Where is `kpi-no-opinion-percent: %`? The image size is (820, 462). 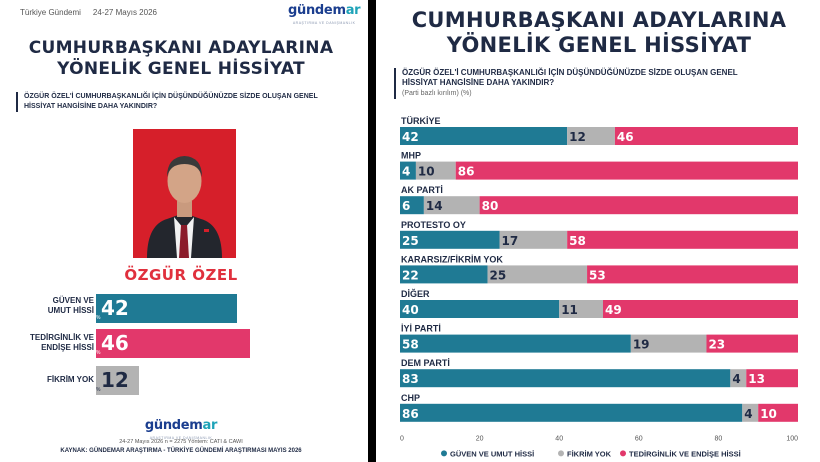
kpi-no-opinion-percent: % is located at coordinates (98, 390).